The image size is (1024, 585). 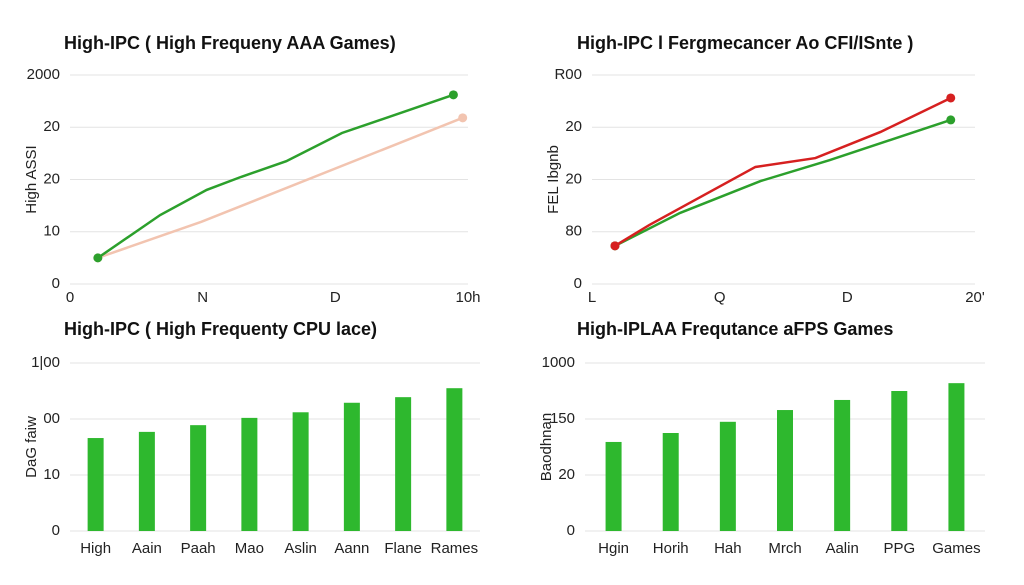 What do you see at coordinates (147, 548) in the screenshot?
I see `x-tick-label: Aain` at bounding box center [147, 548].